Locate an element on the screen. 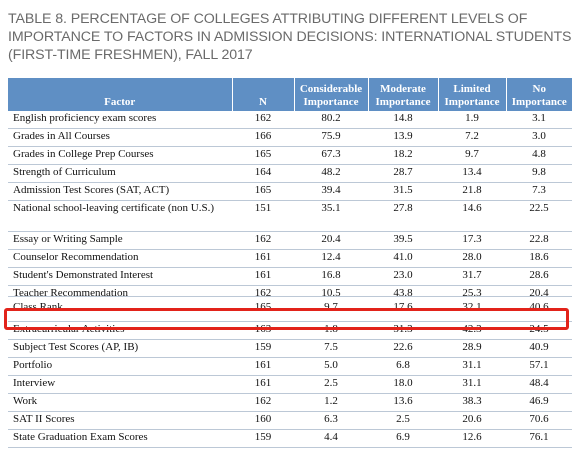 The height and width of the screenshot is (462, 580). table-row: SAT II Scores 160 6.3 2.5 20.6 70.6 is located at coordinates (290, 420).